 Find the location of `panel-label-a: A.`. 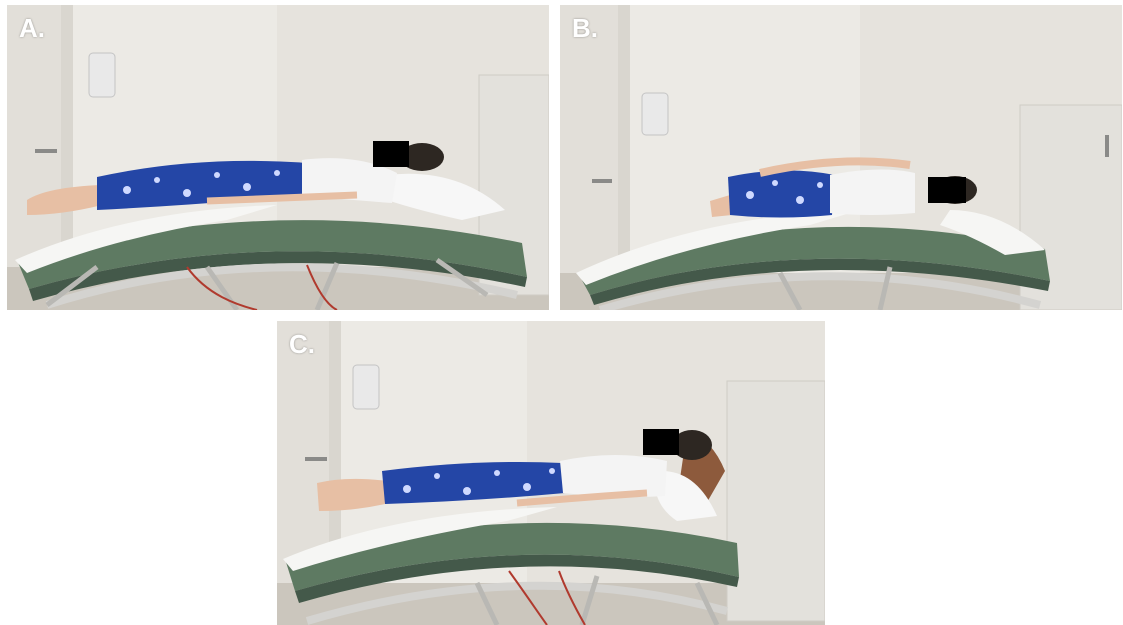

panel-label-a: A. is located at coordinates (32, 28).